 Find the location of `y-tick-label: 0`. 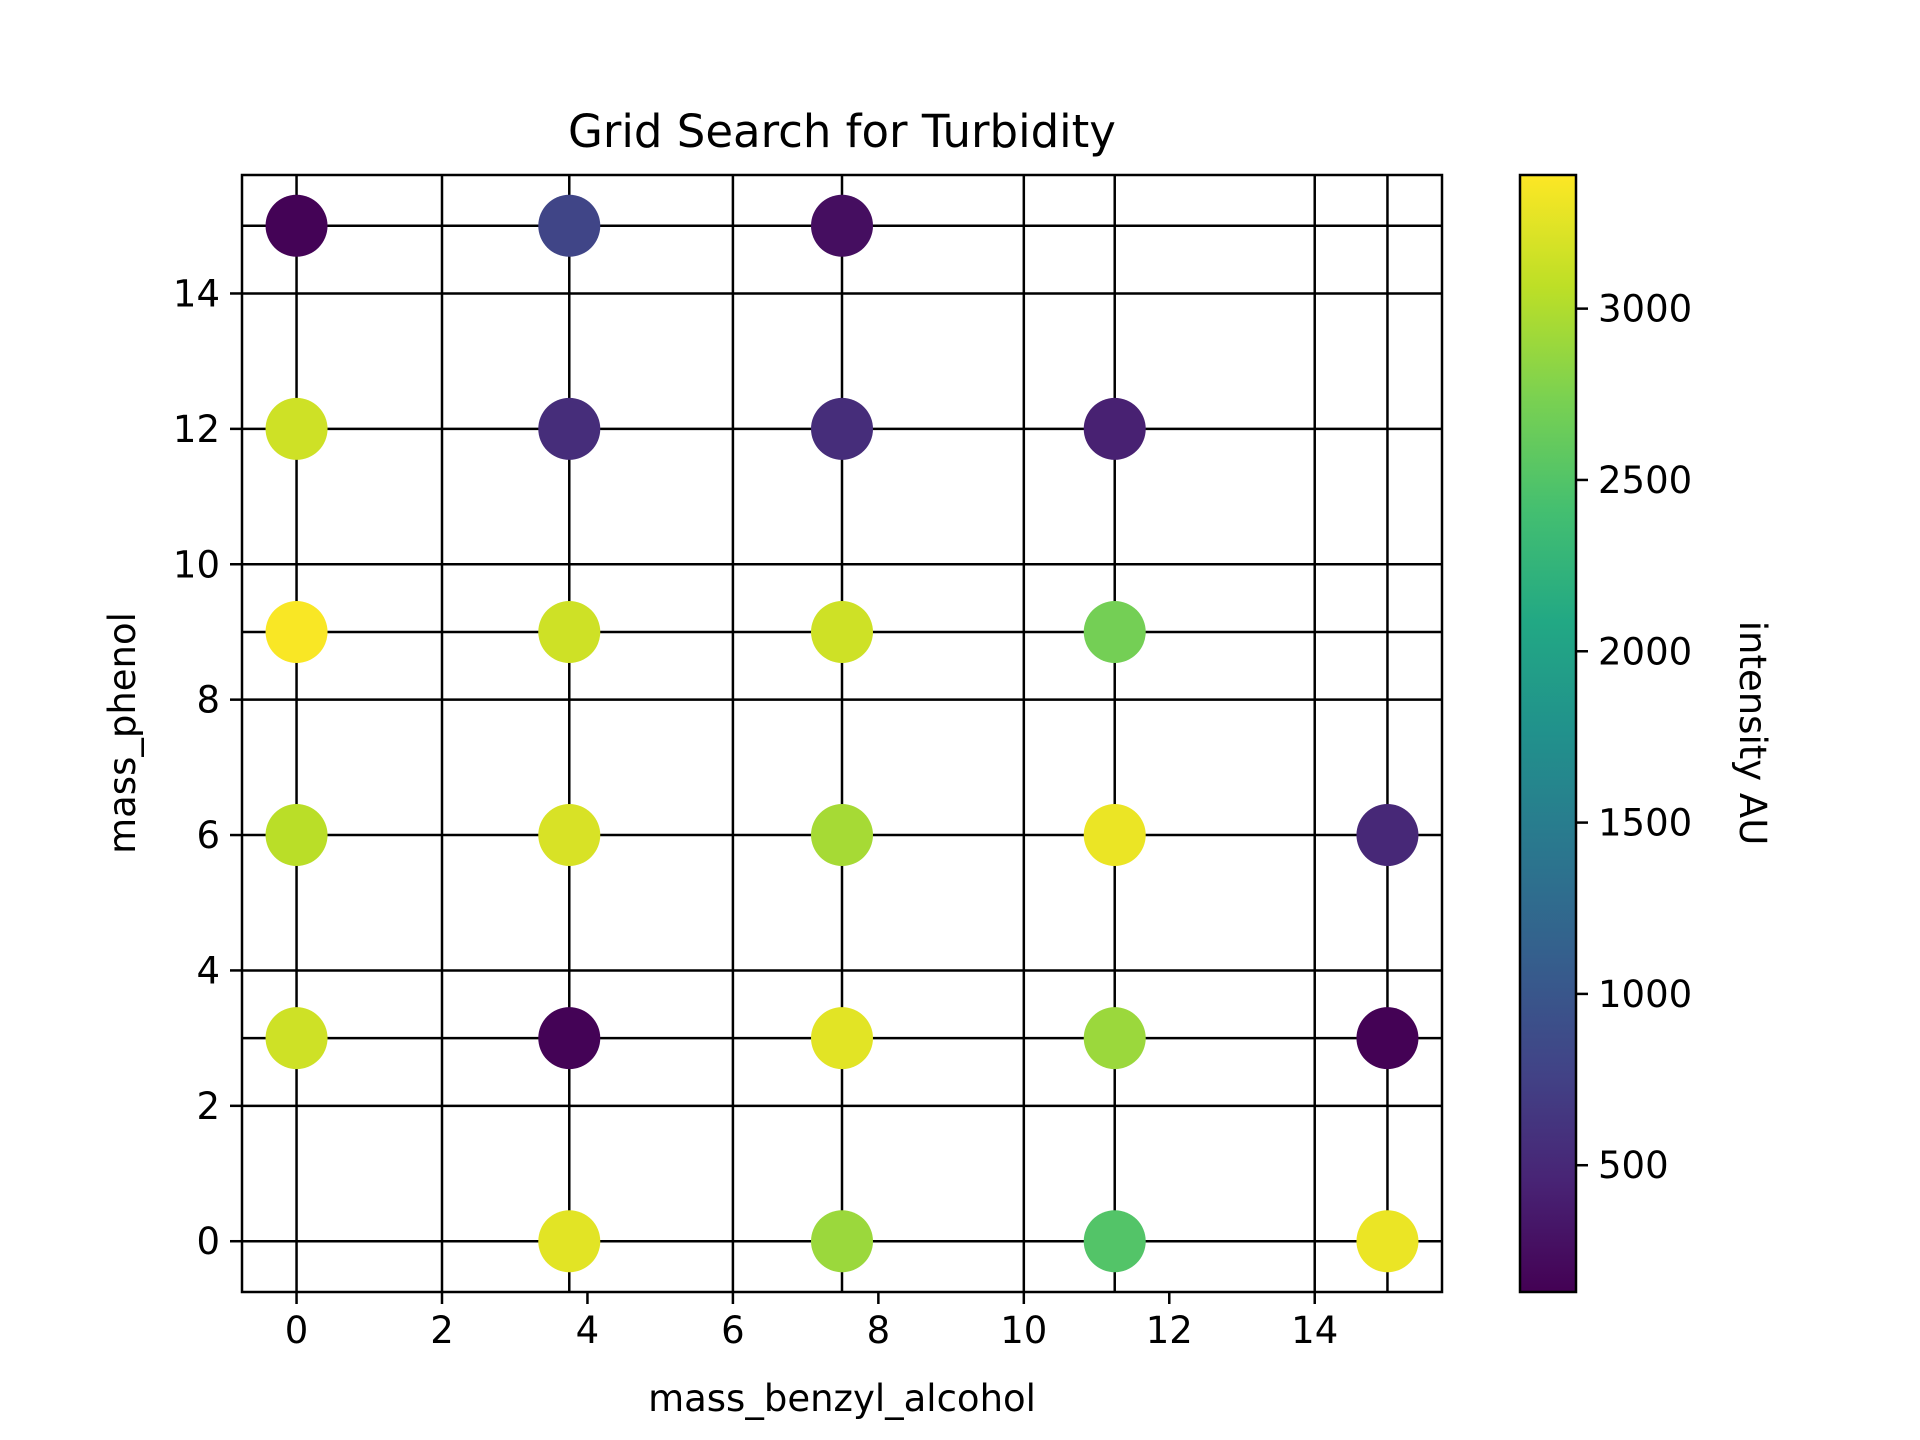

y-tick-label: 0 is located at coordinates (208, 1241).